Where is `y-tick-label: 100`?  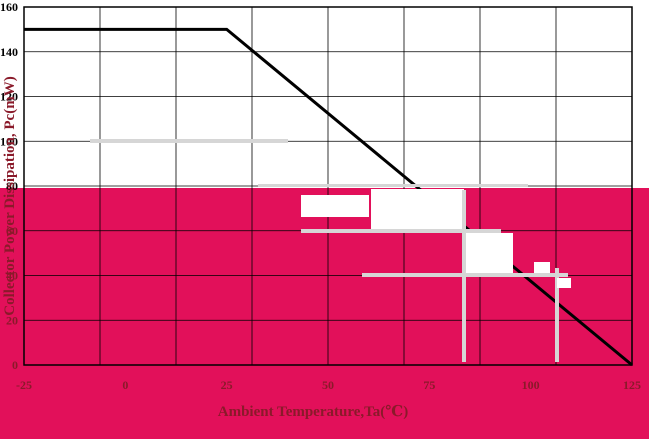 y-tick-label: 100 is located at coordinates (9, 141).